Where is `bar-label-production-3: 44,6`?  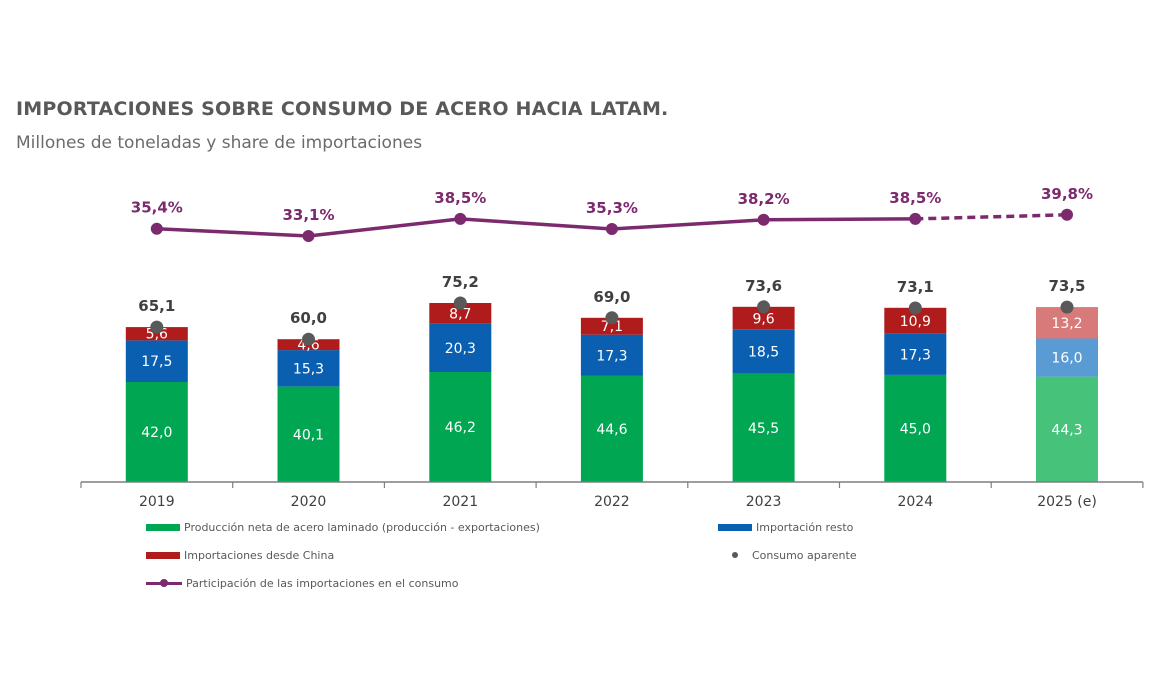
bar-label-production-3: 44,6 is located at coordinates (611, 430).